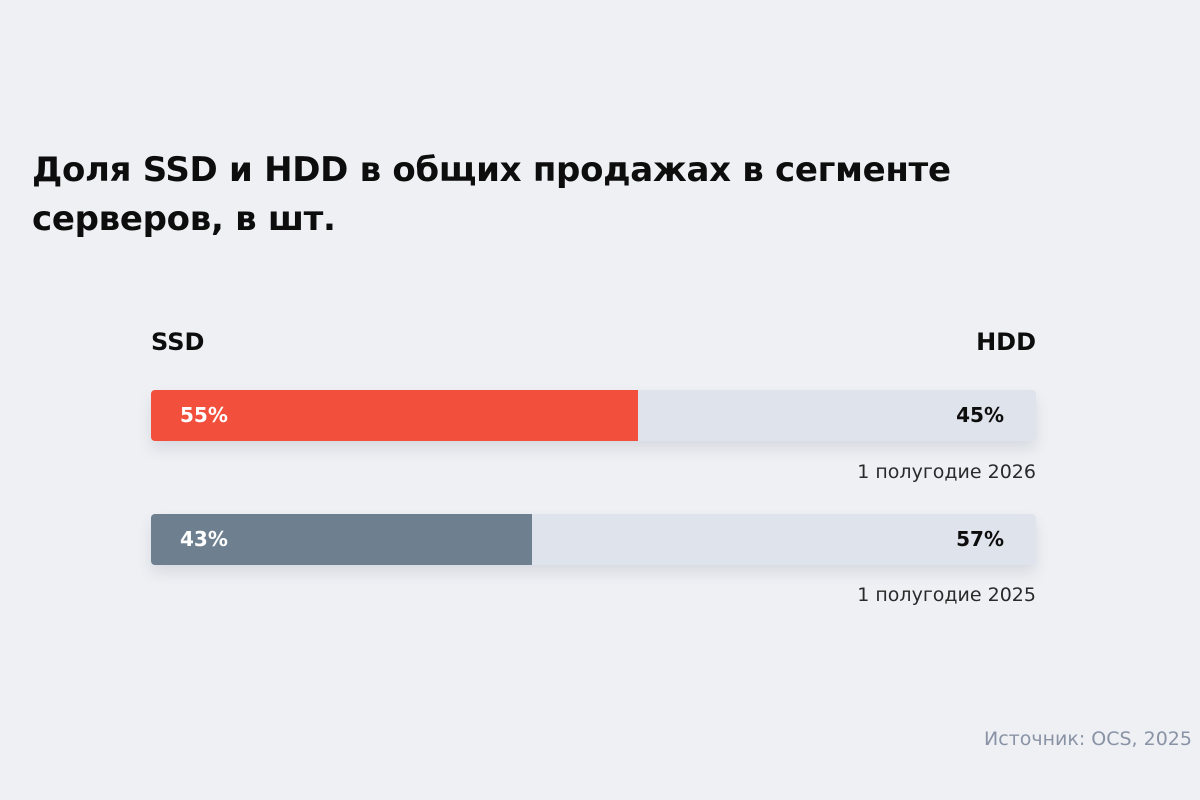 The width and height of the screenshot is (1200, 800). What do you see at coordinates (204, 539) in the screenshot?
I see `ssd-value-2025: 43%` at bounding box center [204, 539].